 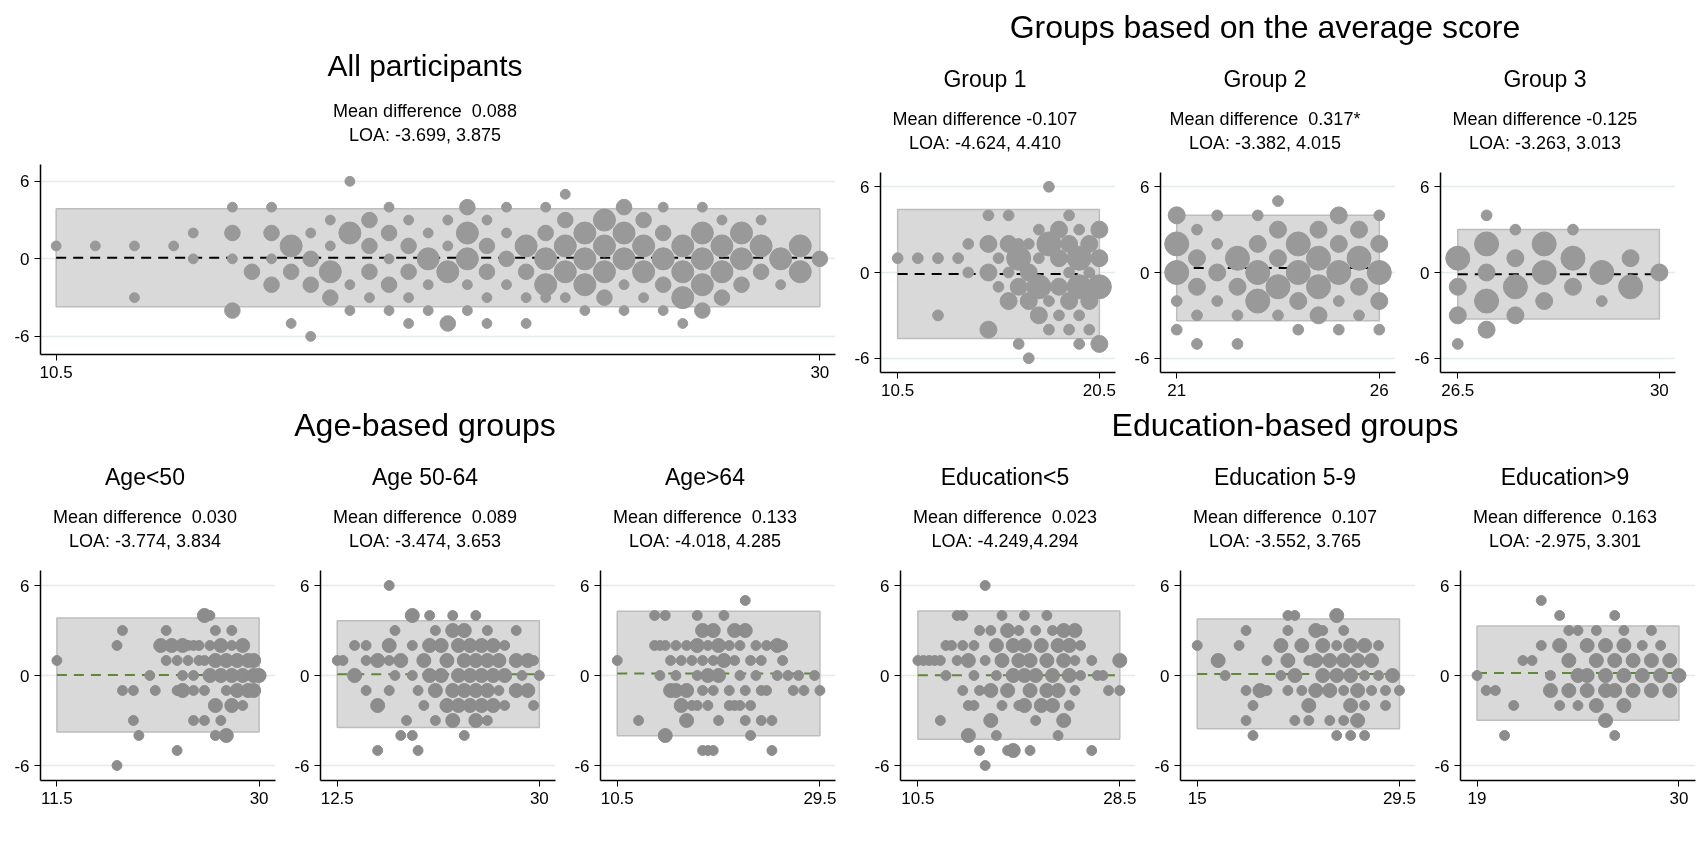 I want to click on chart-title: Education>9, so click(x=1565, y=477).